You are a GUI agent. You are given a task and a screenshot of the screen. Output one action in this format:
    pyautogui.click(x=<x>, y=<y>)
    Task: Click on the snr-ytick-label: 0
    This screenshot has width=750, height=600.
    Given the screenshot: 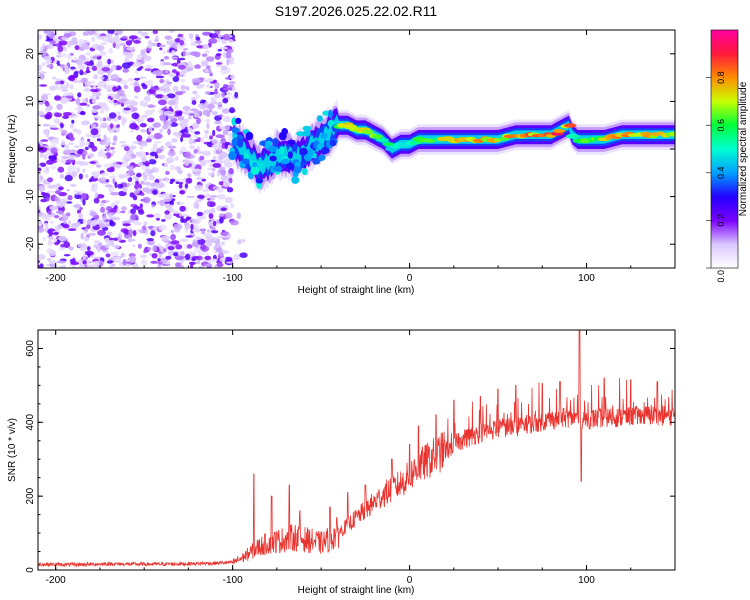 What is the action you would take?
    pyautogui.click(x=30, y=570)
    